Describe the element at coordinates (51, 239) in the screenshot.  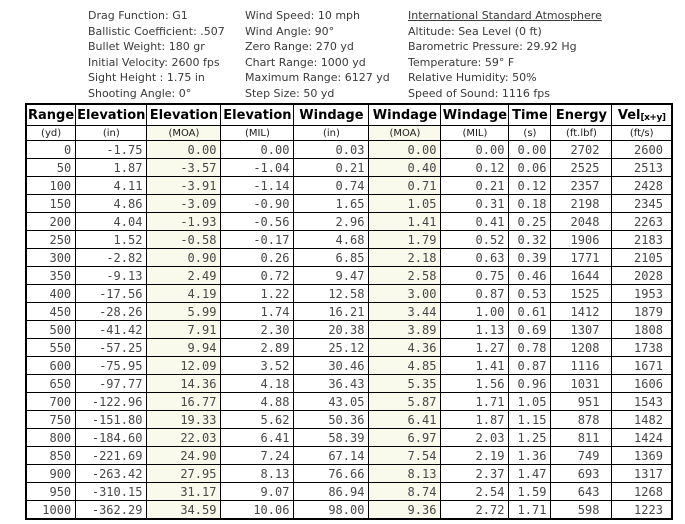
I see `cell: 250` at that location.